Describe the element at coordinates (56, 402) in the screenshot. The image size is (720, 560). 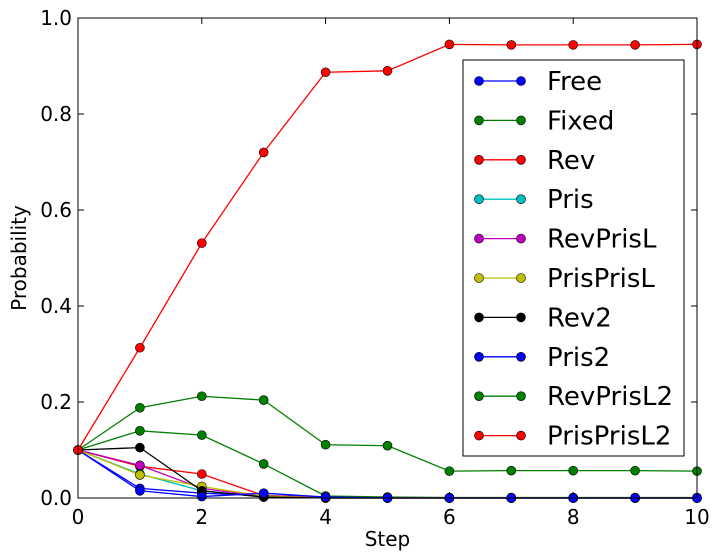
I see `y-tick-label: 0.2` at that location.